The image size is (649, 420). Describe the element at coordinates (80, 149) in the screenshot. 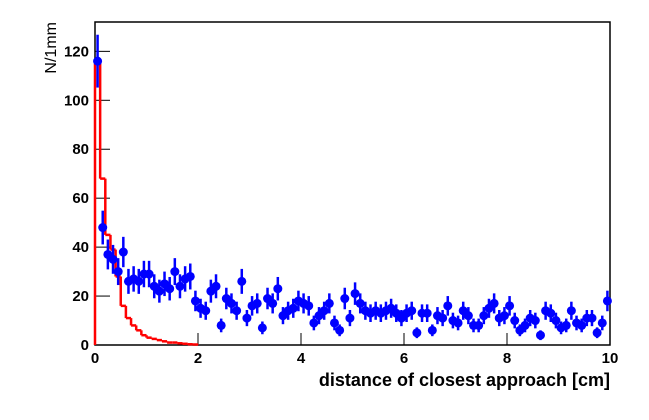

I see `y-tick-label: 80` at that location.